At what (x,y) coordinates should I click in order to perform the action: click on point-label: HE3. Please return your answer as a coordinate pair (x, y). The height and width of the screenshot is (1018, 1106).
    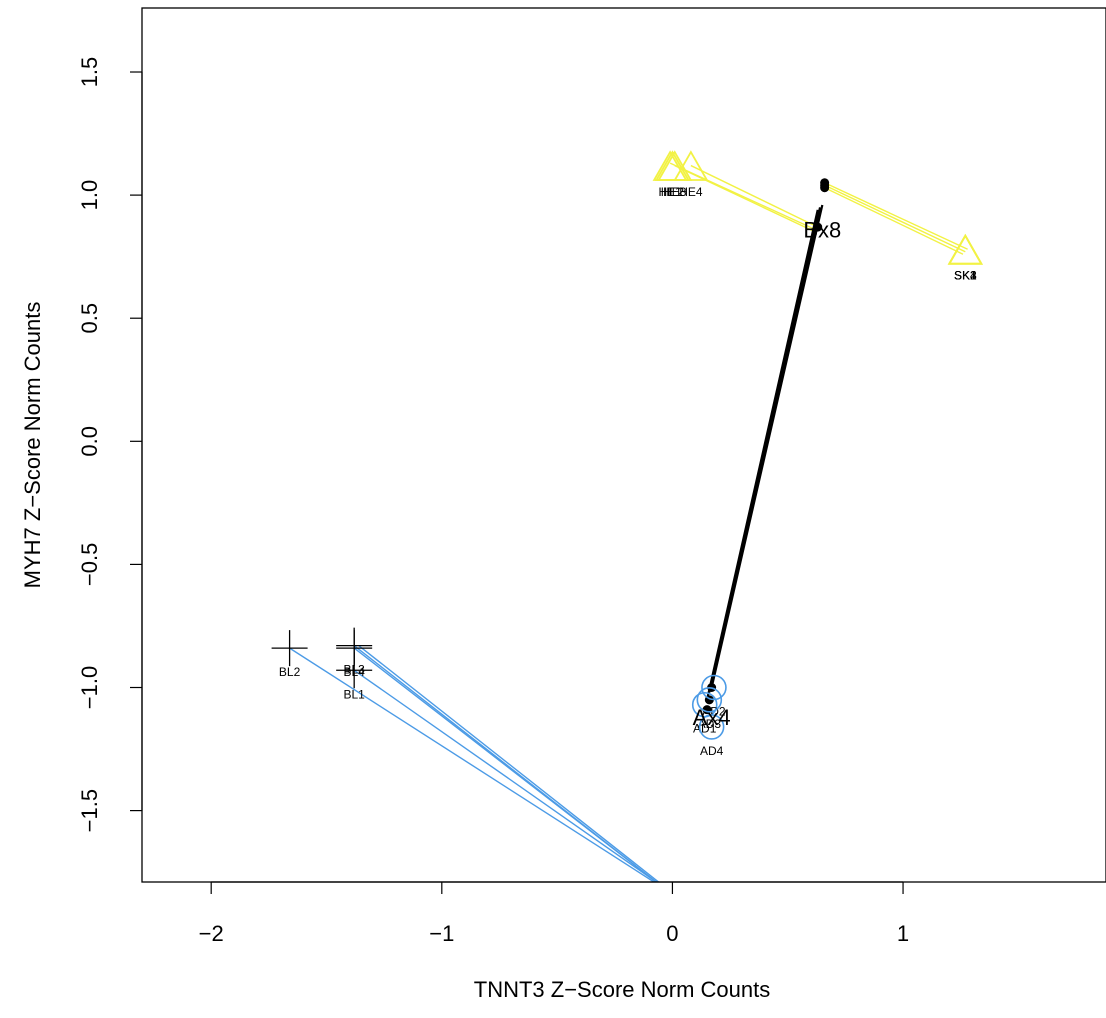
    Looking at the image, I should click on (675, 192).